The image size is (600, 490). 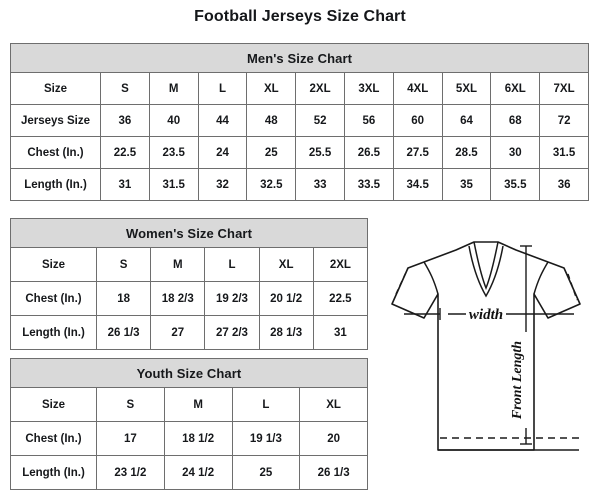 I want to click on womens-row-1-value-3: 28 1/3, so click(x=286, y=332).